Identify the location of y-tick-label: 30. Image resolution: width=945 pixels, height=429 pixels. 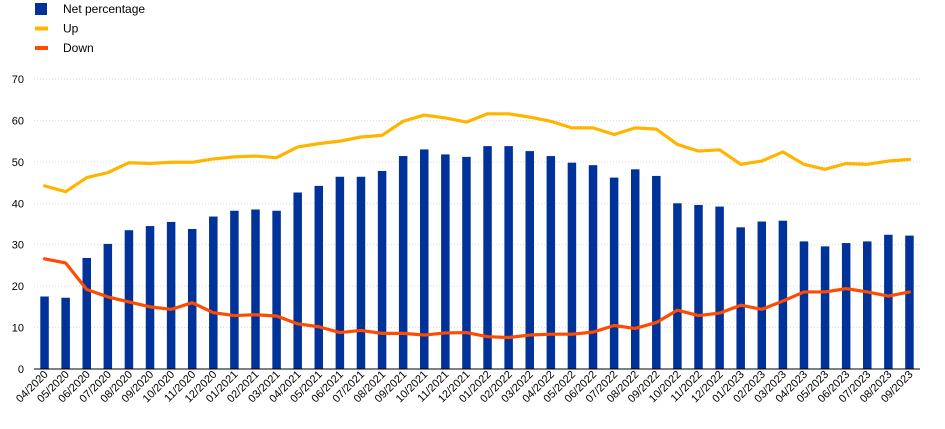
(18, 246).